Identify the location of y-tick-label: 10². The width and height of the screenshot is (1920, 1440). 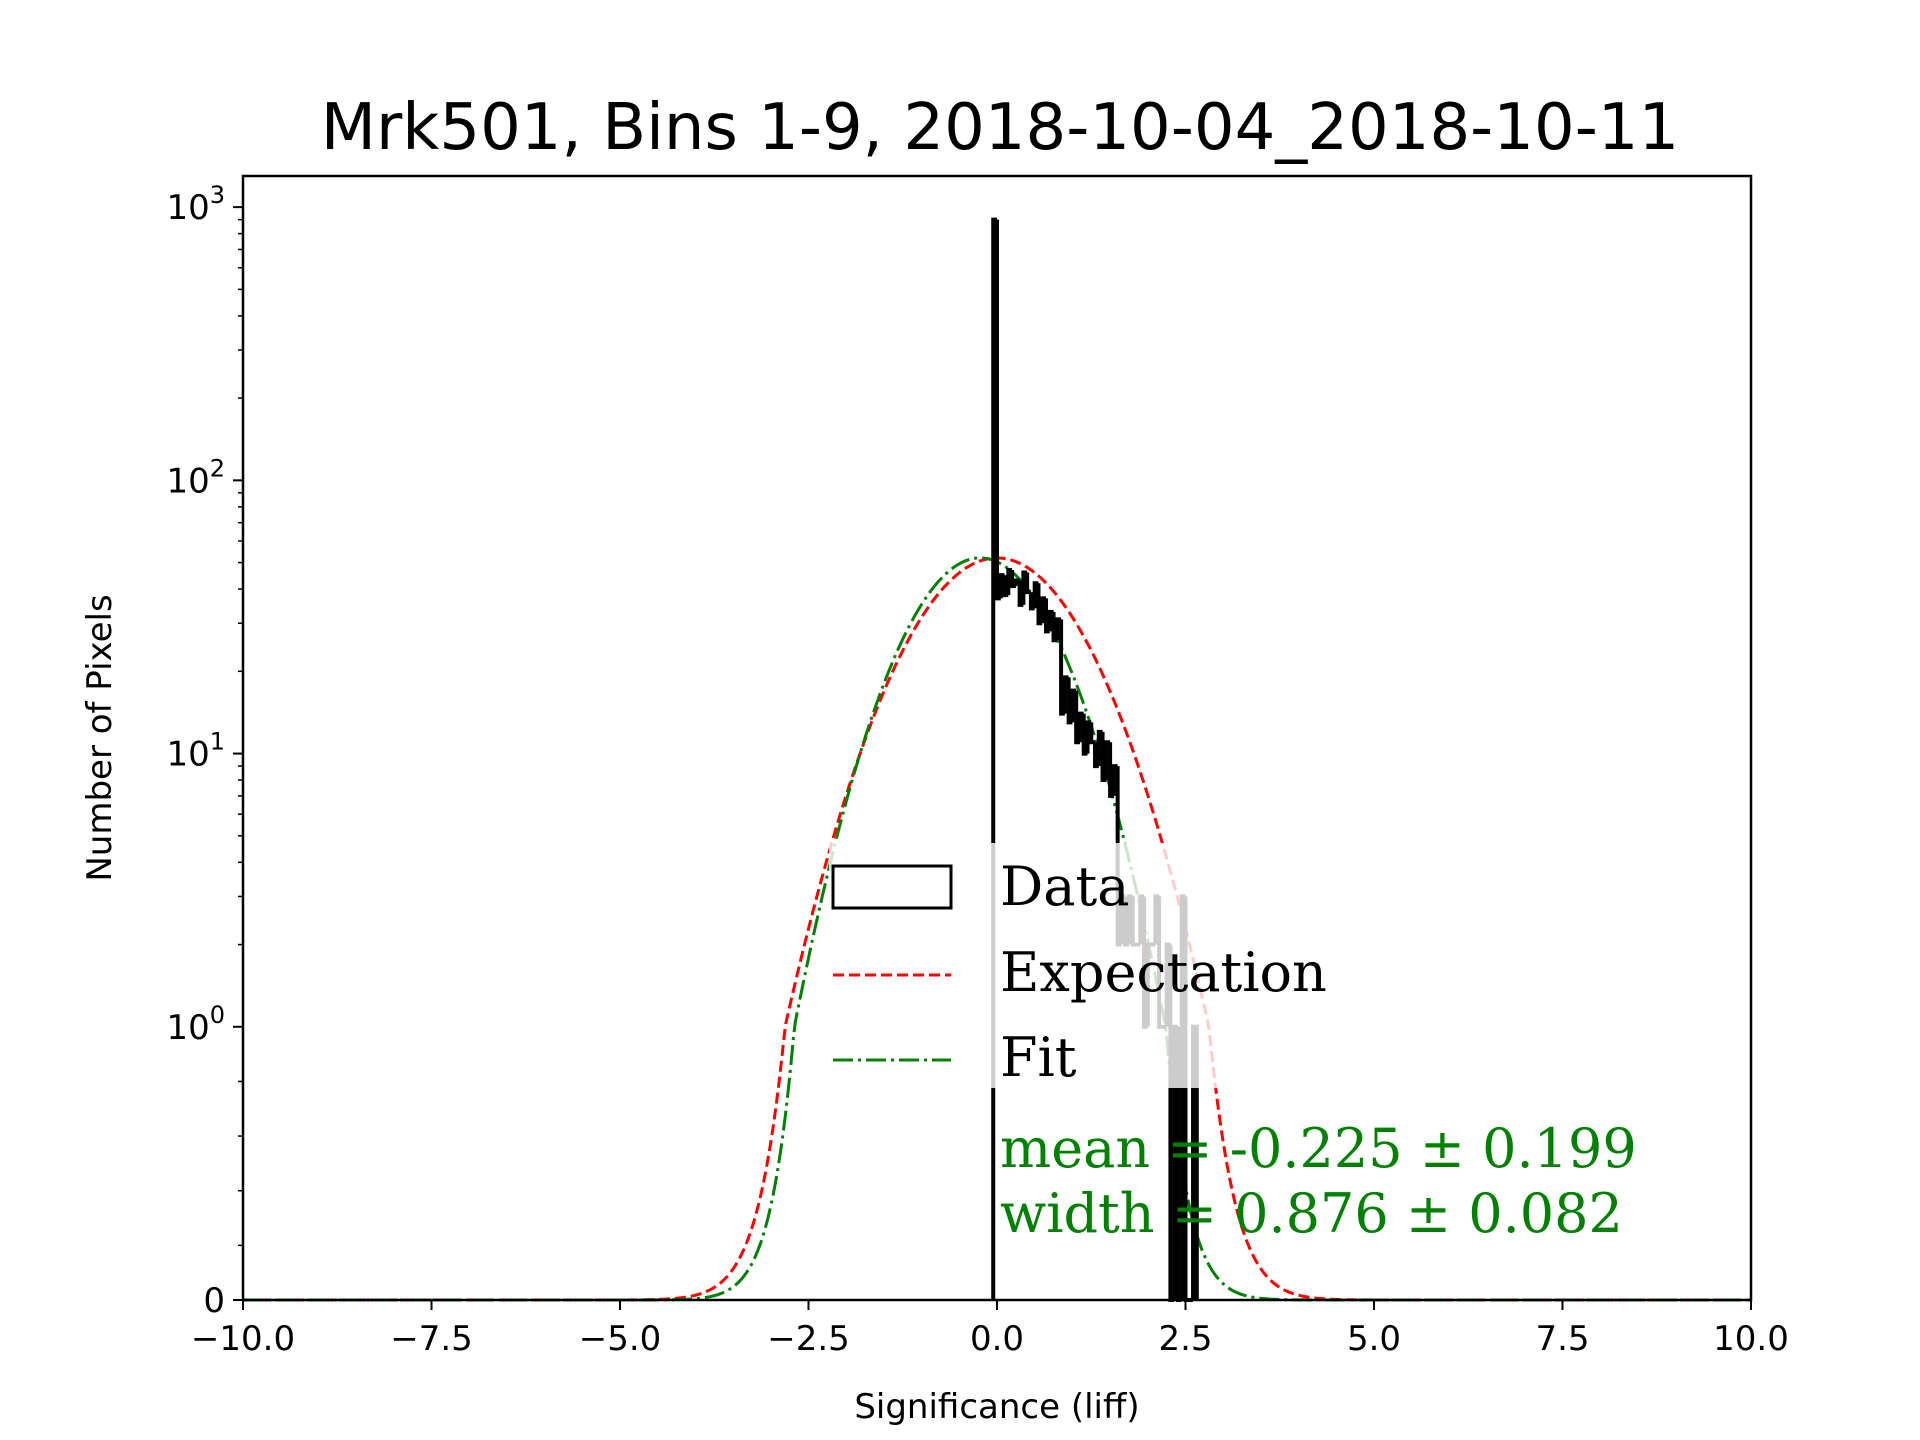
(195, 477).